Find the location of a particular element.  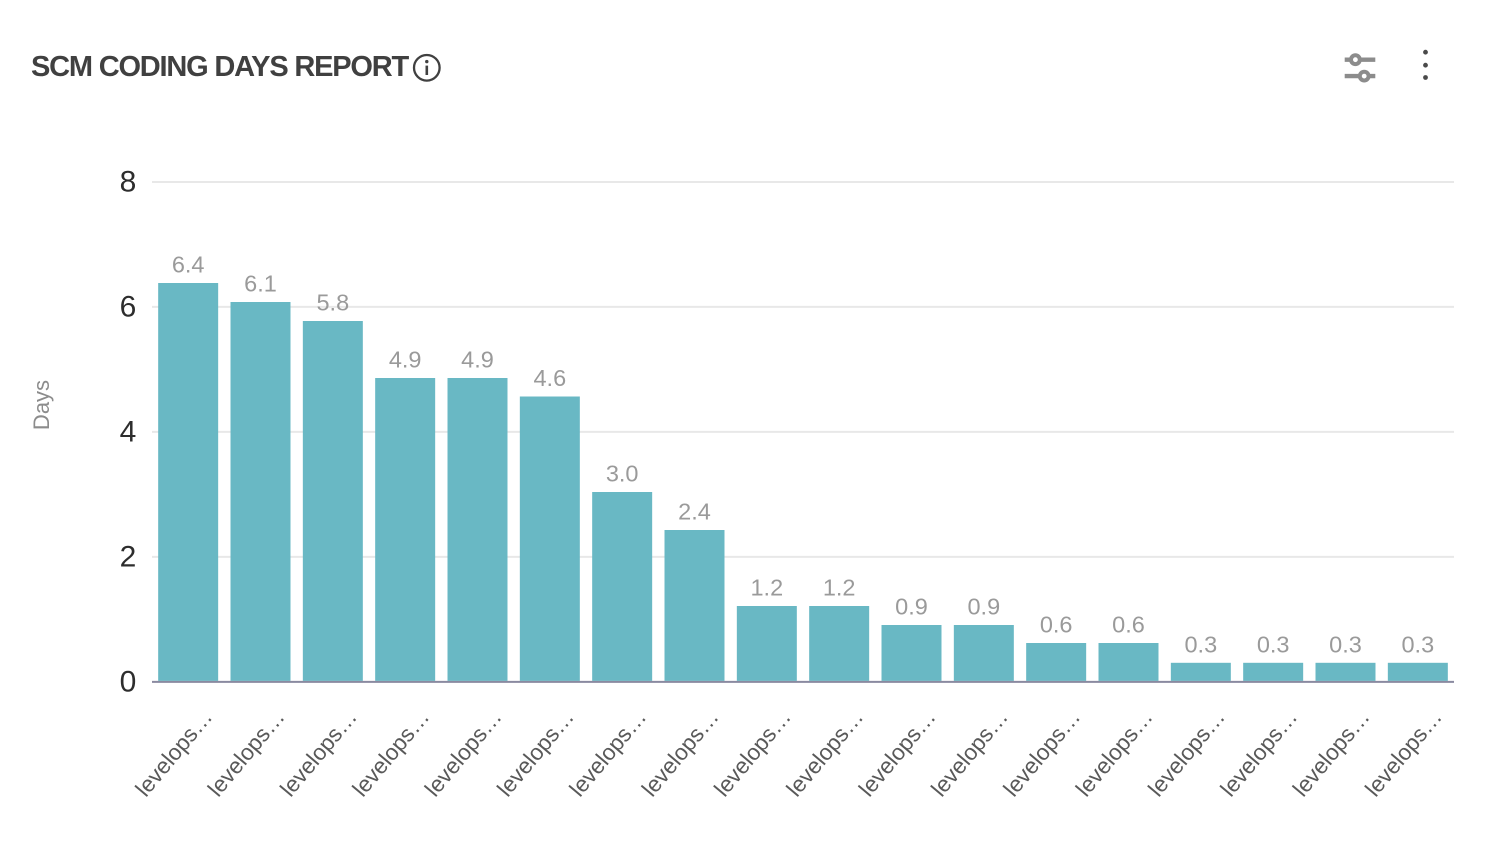

svg-text: 4.6 is located at coordinates (549, 378).